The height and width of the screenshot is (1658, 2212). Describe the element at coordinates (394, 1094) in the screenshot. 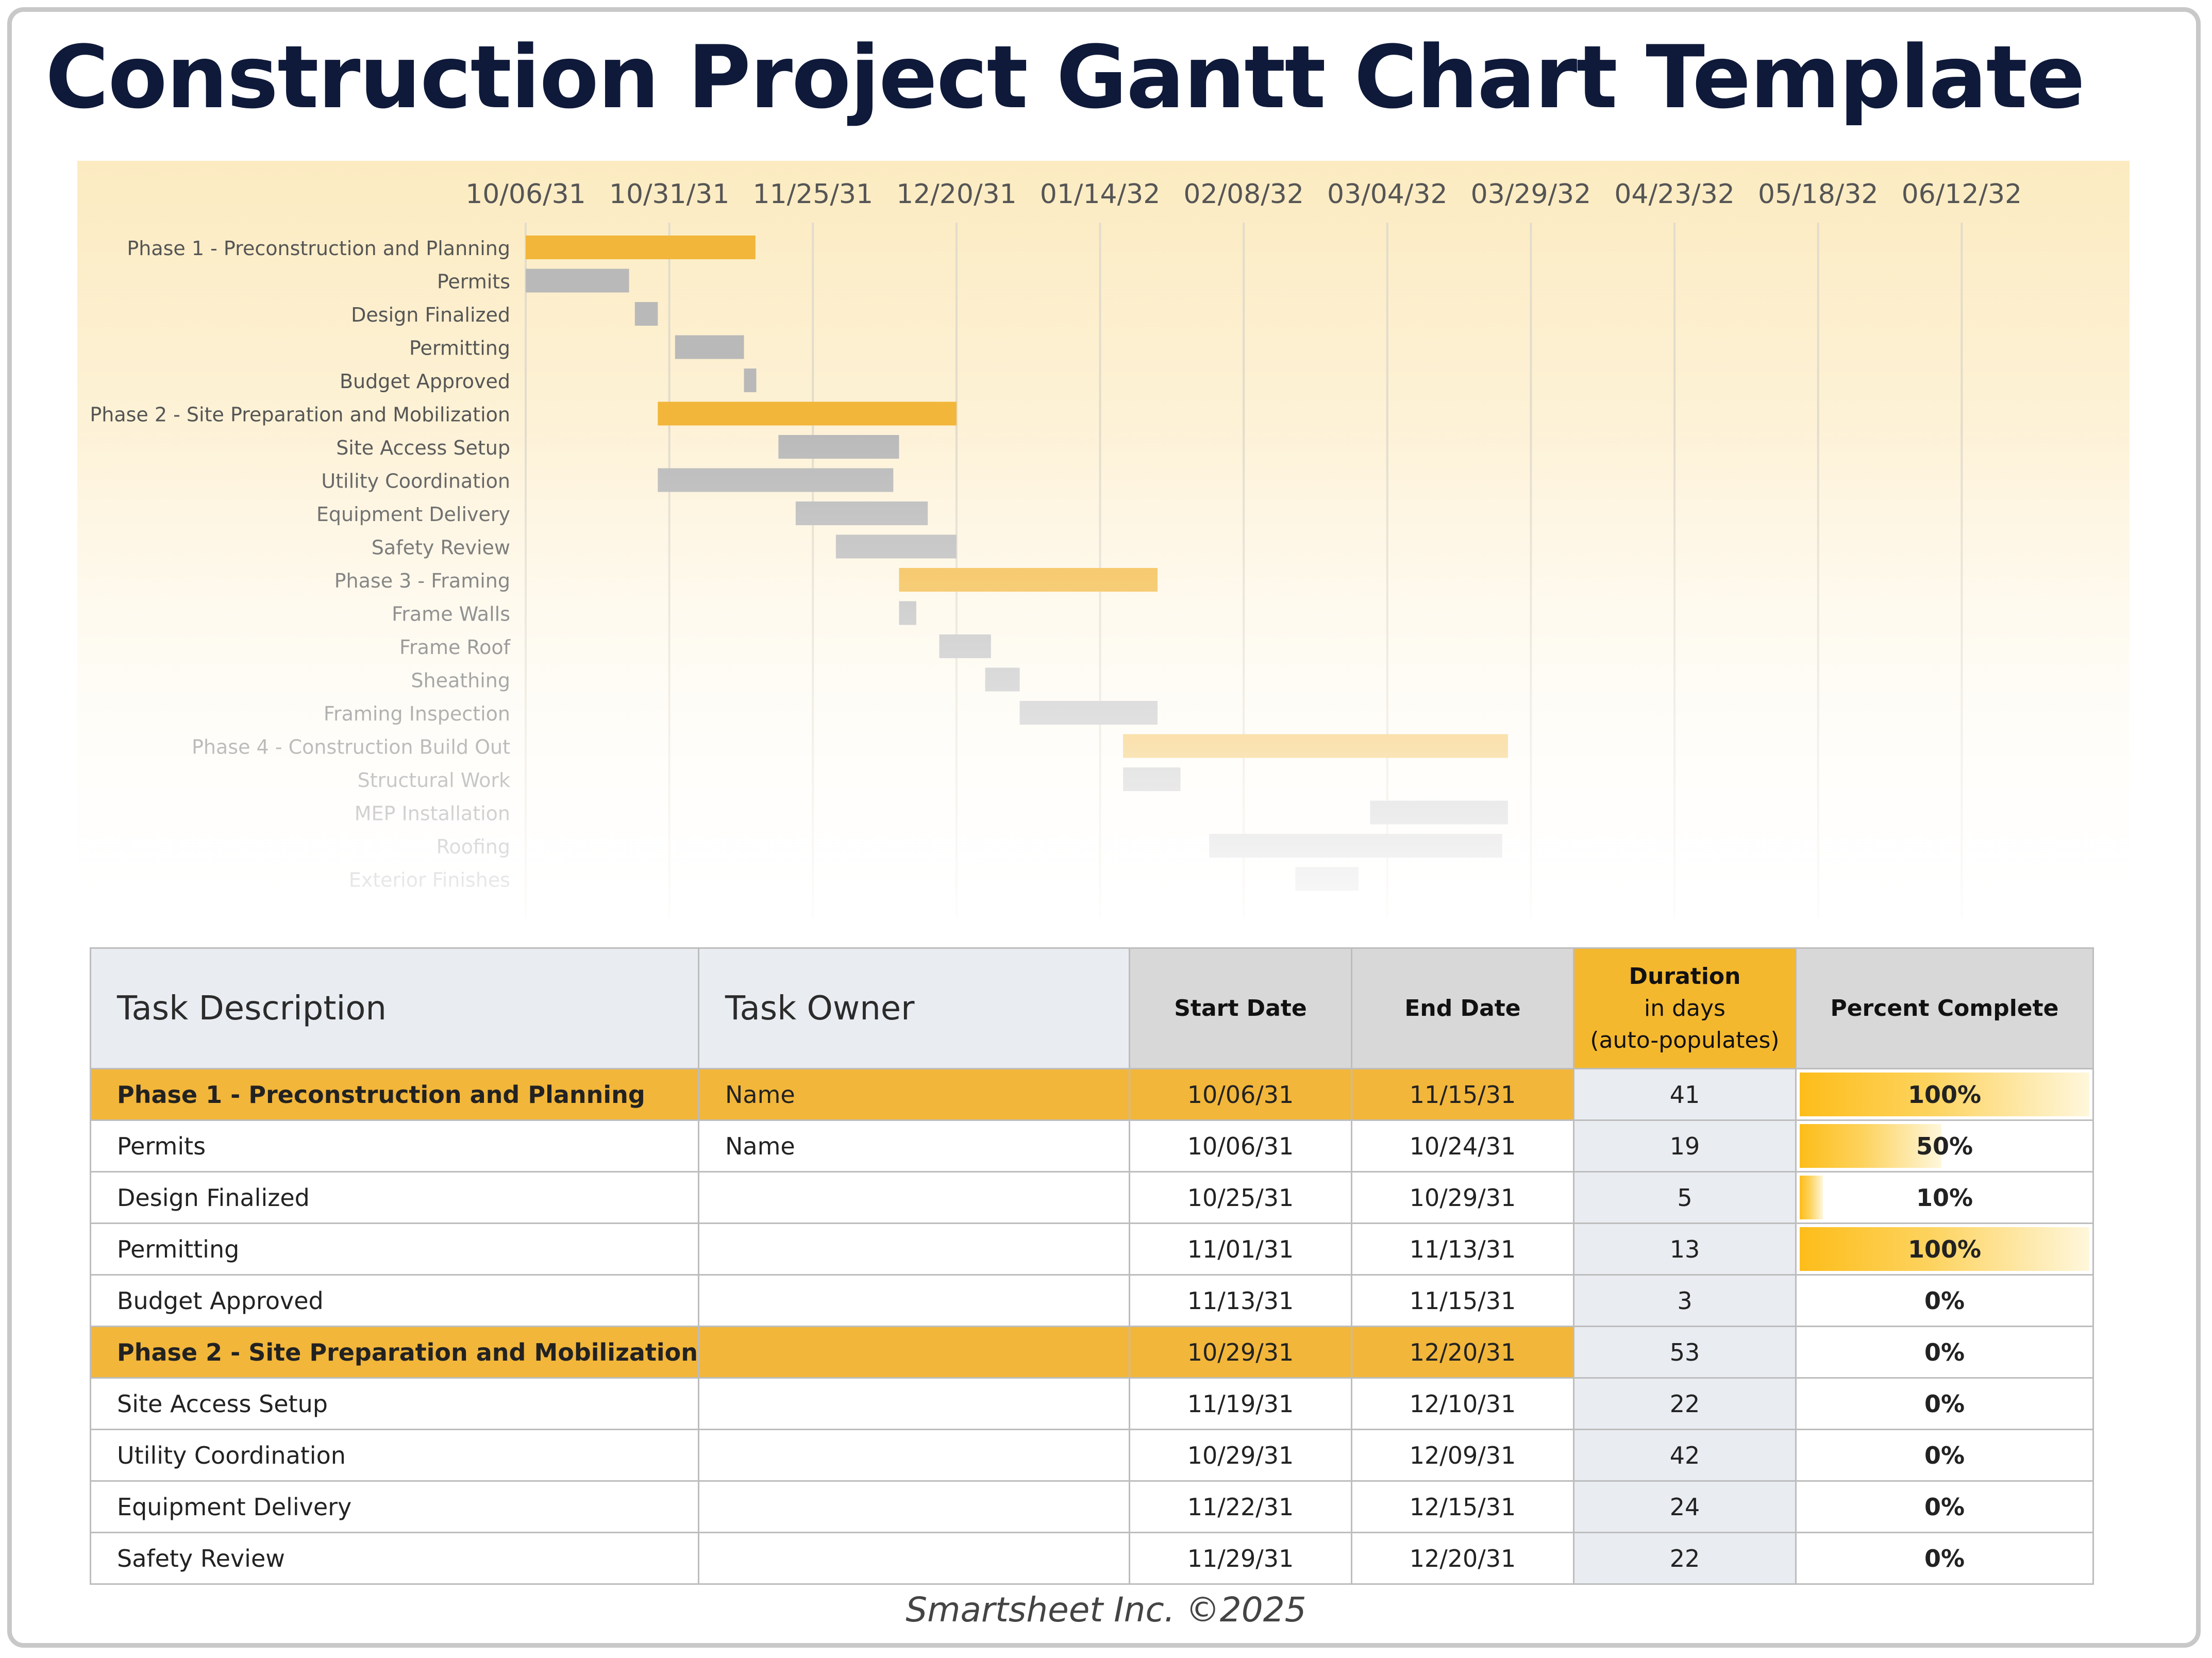

I see `task-description-cell: Phase 1 - Preconstruction and Planning` at that location.